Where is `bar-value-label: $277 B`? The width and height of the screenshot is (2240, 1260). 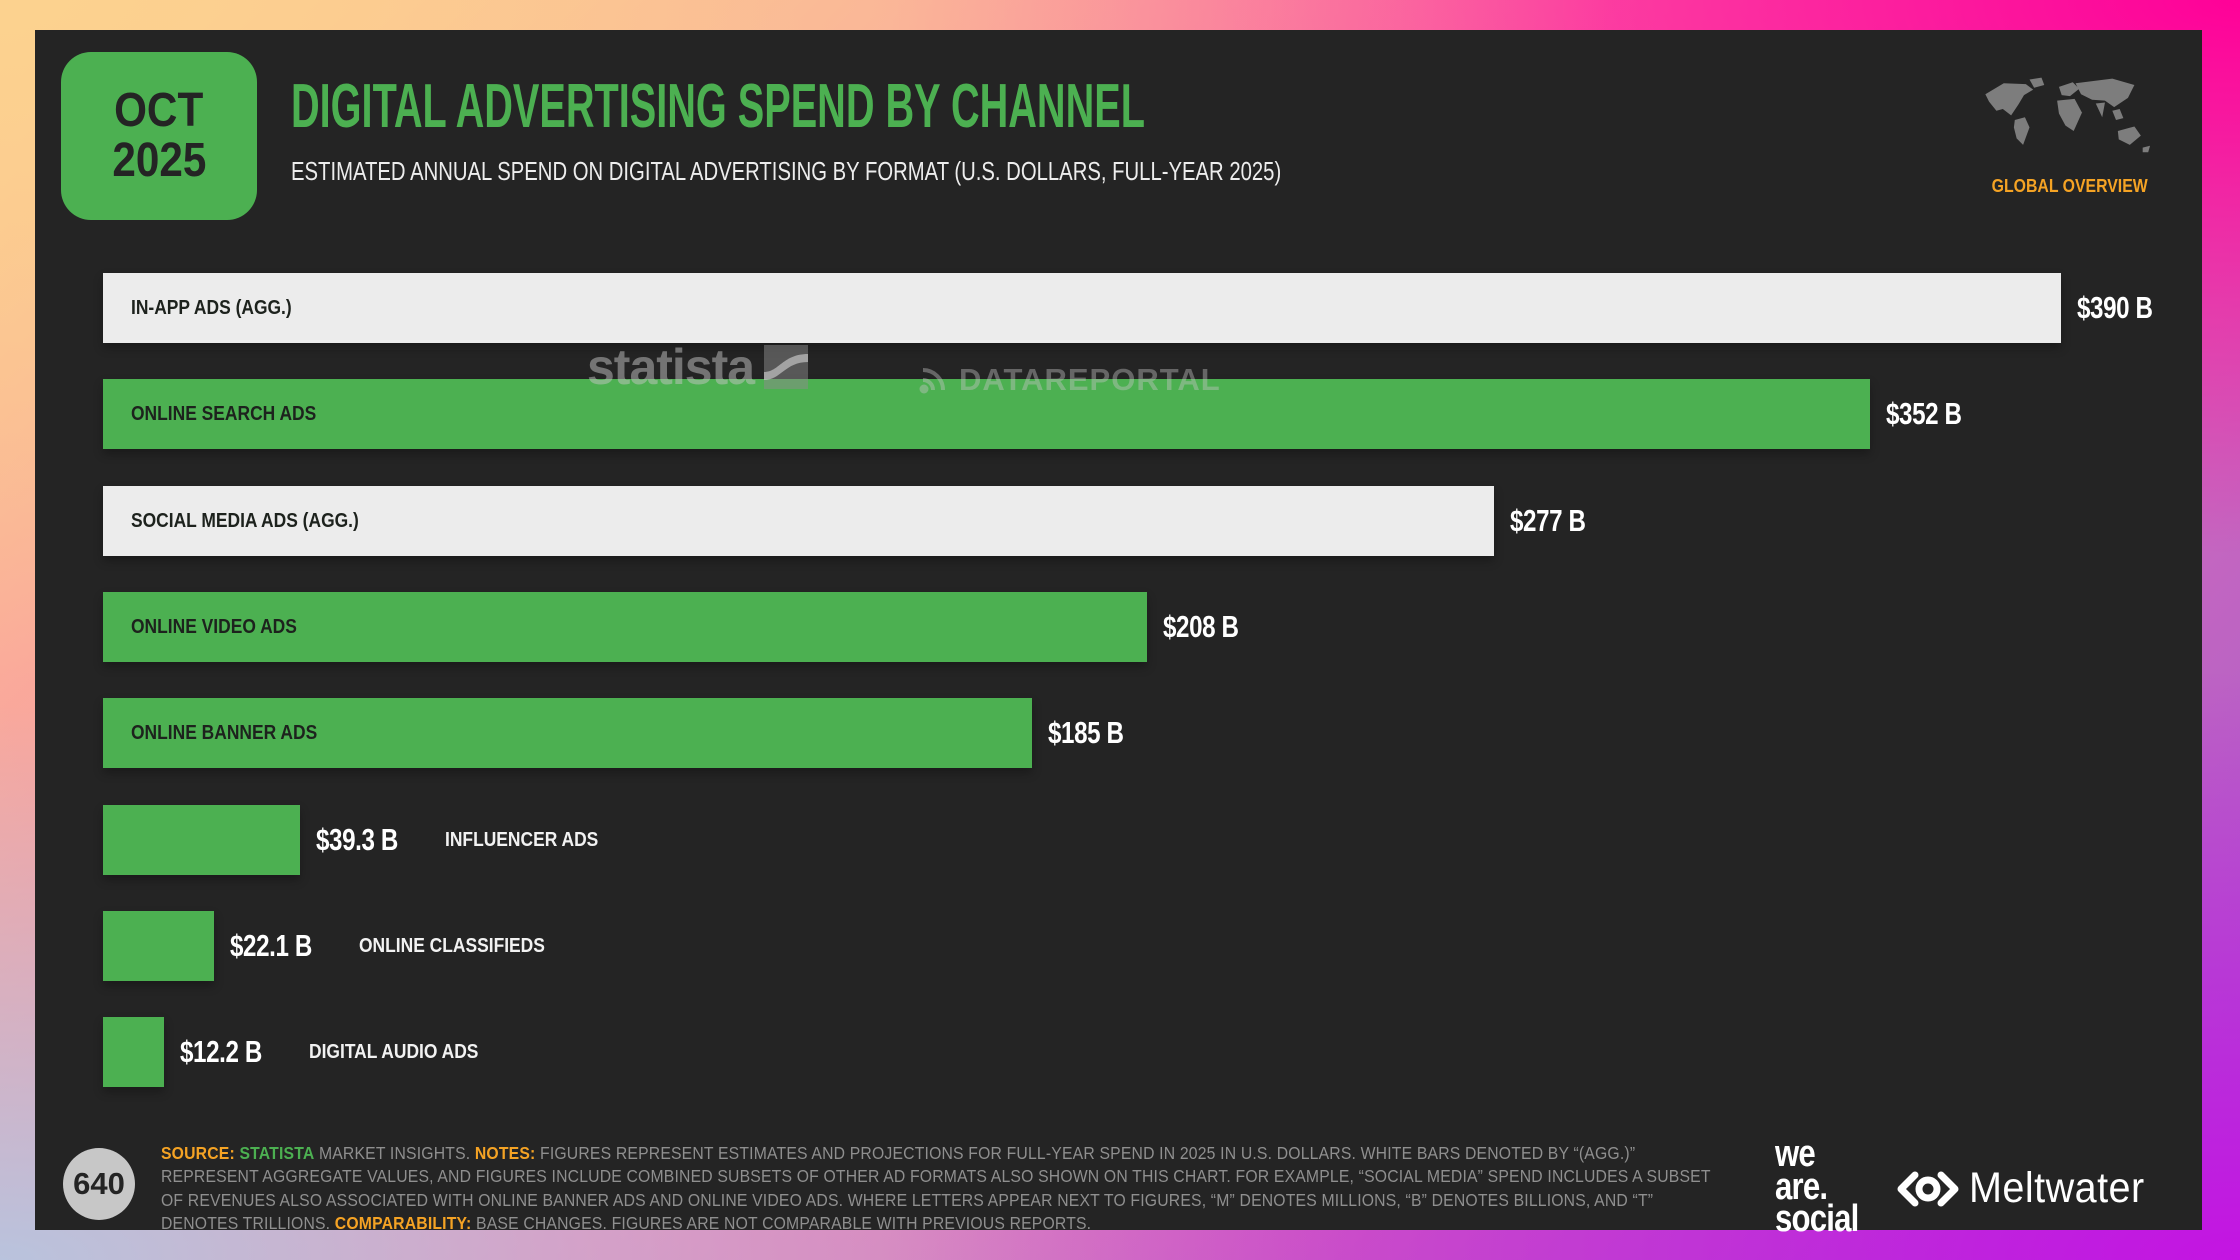
bar-value-label: $277 B is located at coordinates (1548, 520).